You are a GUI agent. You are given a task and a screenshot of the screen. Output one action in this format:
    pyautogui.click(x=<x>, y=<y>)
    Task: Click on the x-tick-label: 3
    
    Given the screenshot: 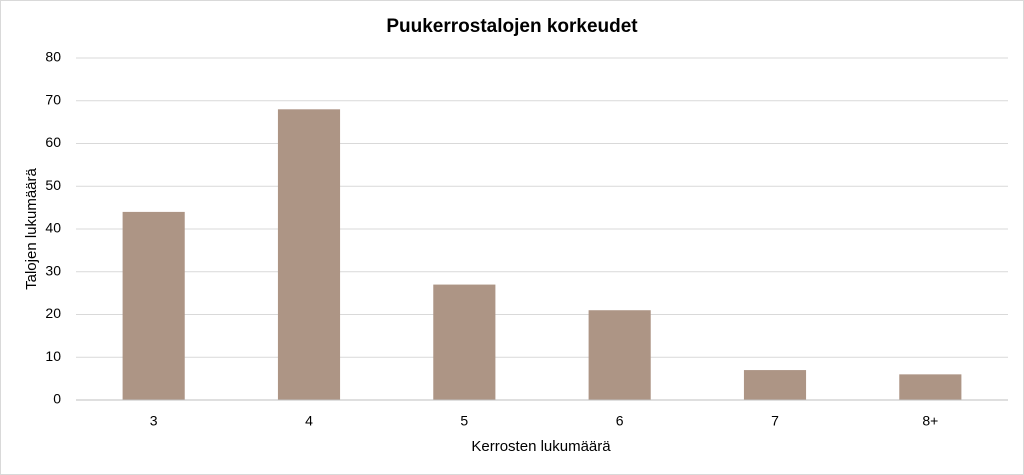 What is the action you would take?
    pyautogui.click(x=154, y=421)
    